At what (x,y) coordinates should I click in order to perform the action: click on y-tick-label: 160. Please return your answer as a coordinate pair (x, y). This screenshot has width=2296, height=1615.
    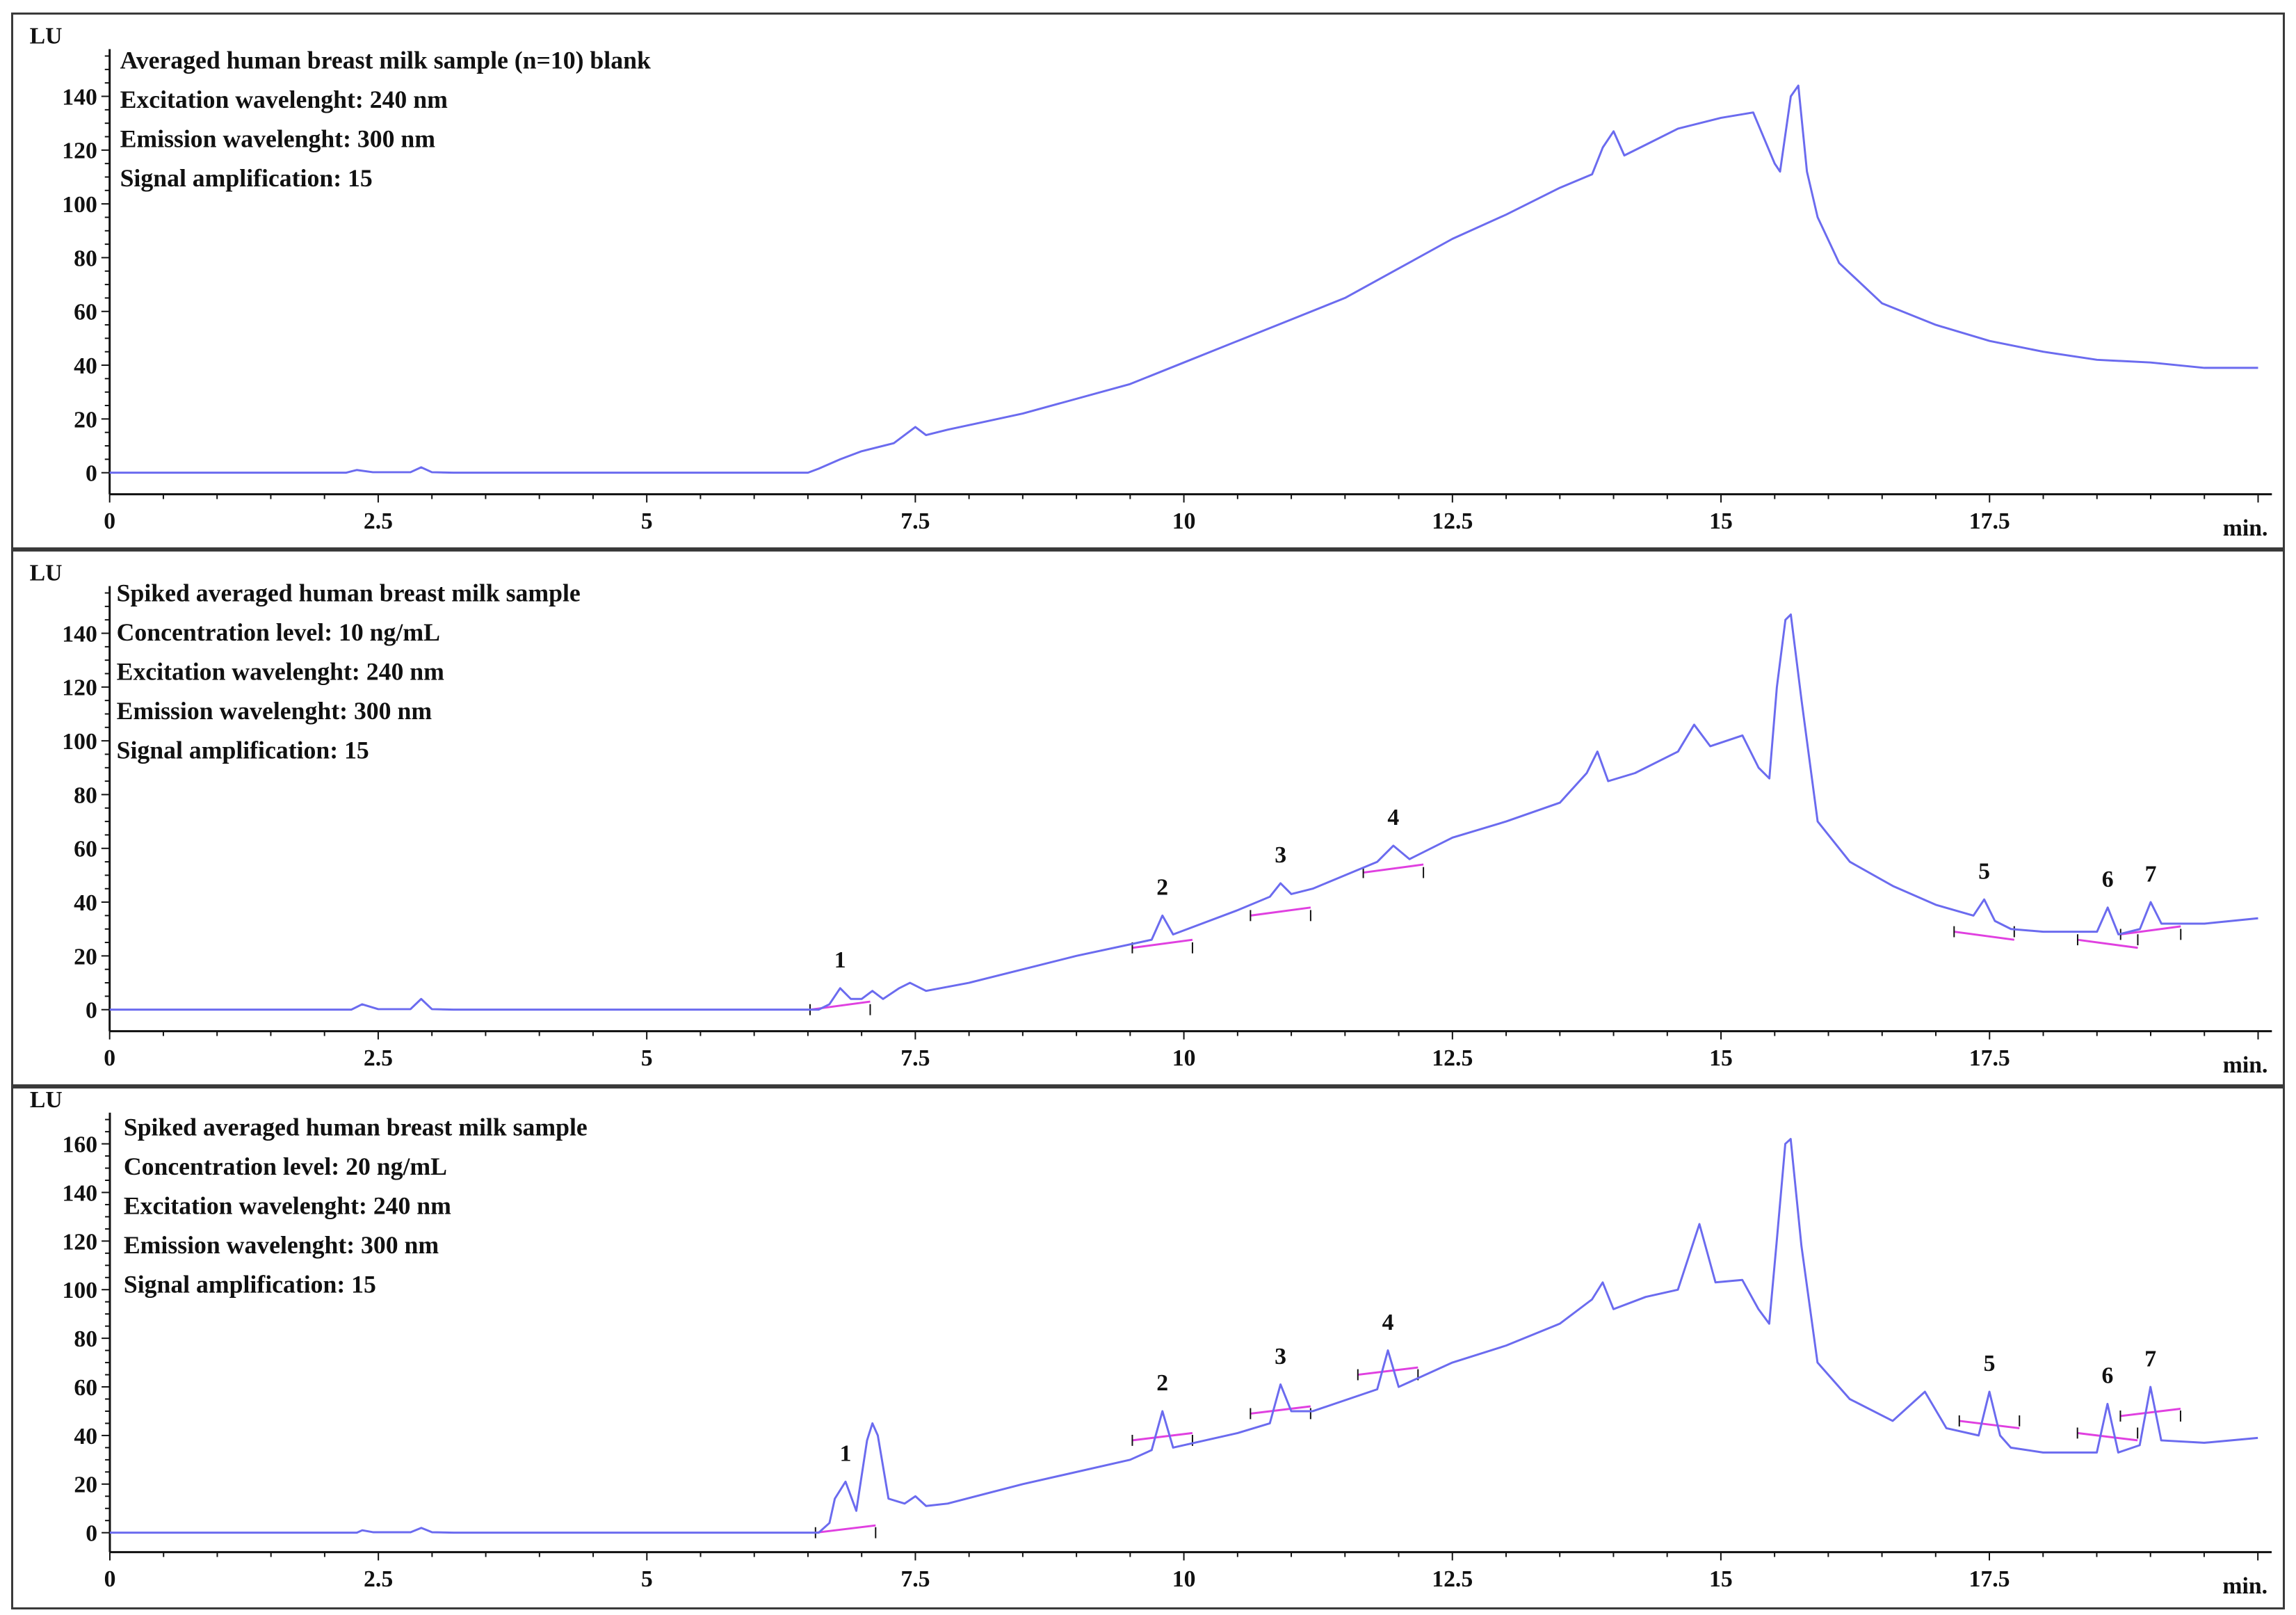
    Looking at the image, I should click on (80, 1145).